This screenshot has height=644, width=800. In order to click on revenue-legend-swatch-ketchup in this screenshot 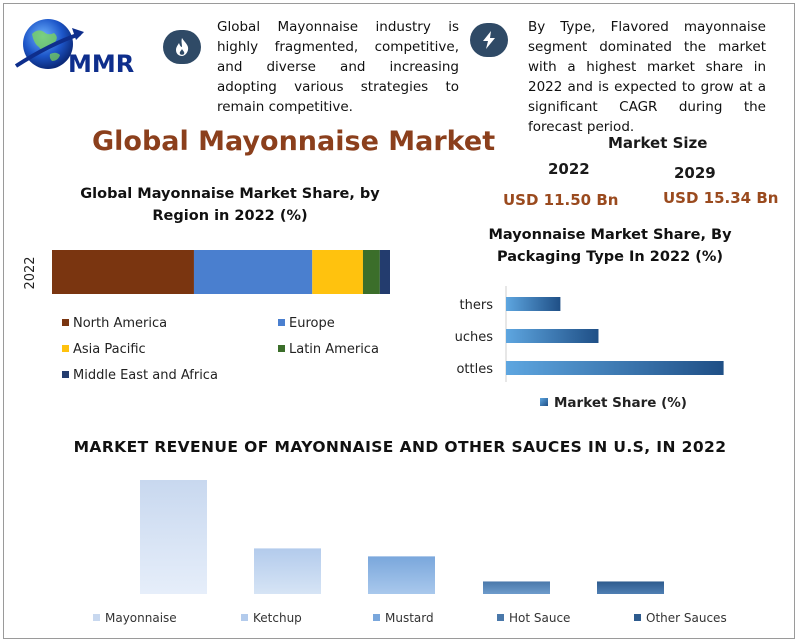, I will do `click(244, 617)`.